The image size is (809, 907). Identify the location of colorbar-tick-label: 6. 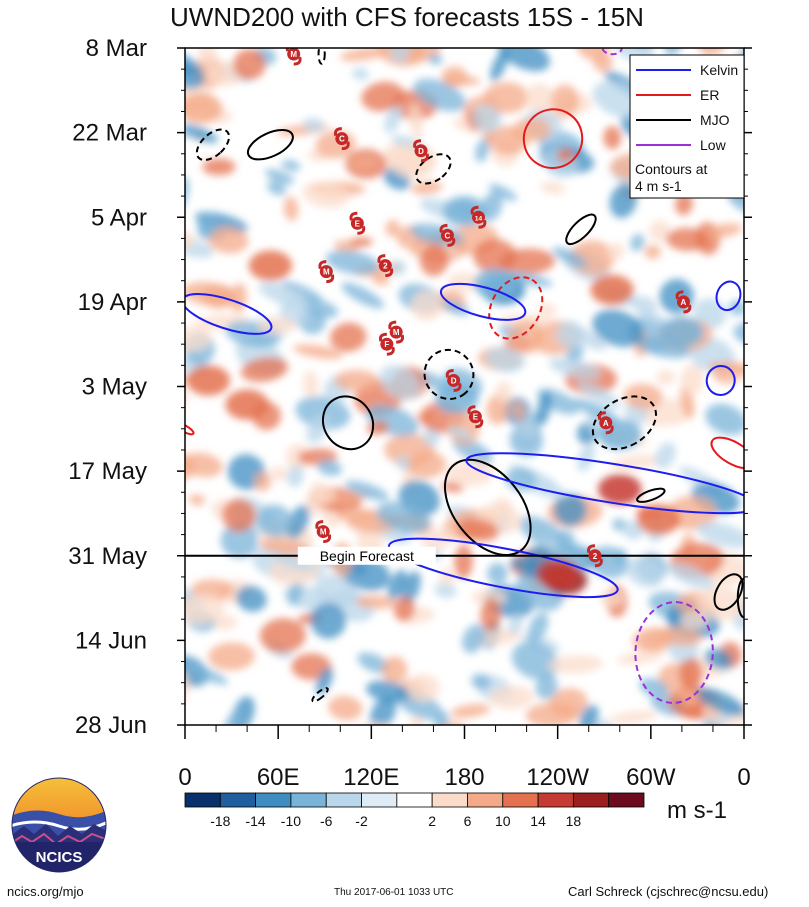
(468, 821).